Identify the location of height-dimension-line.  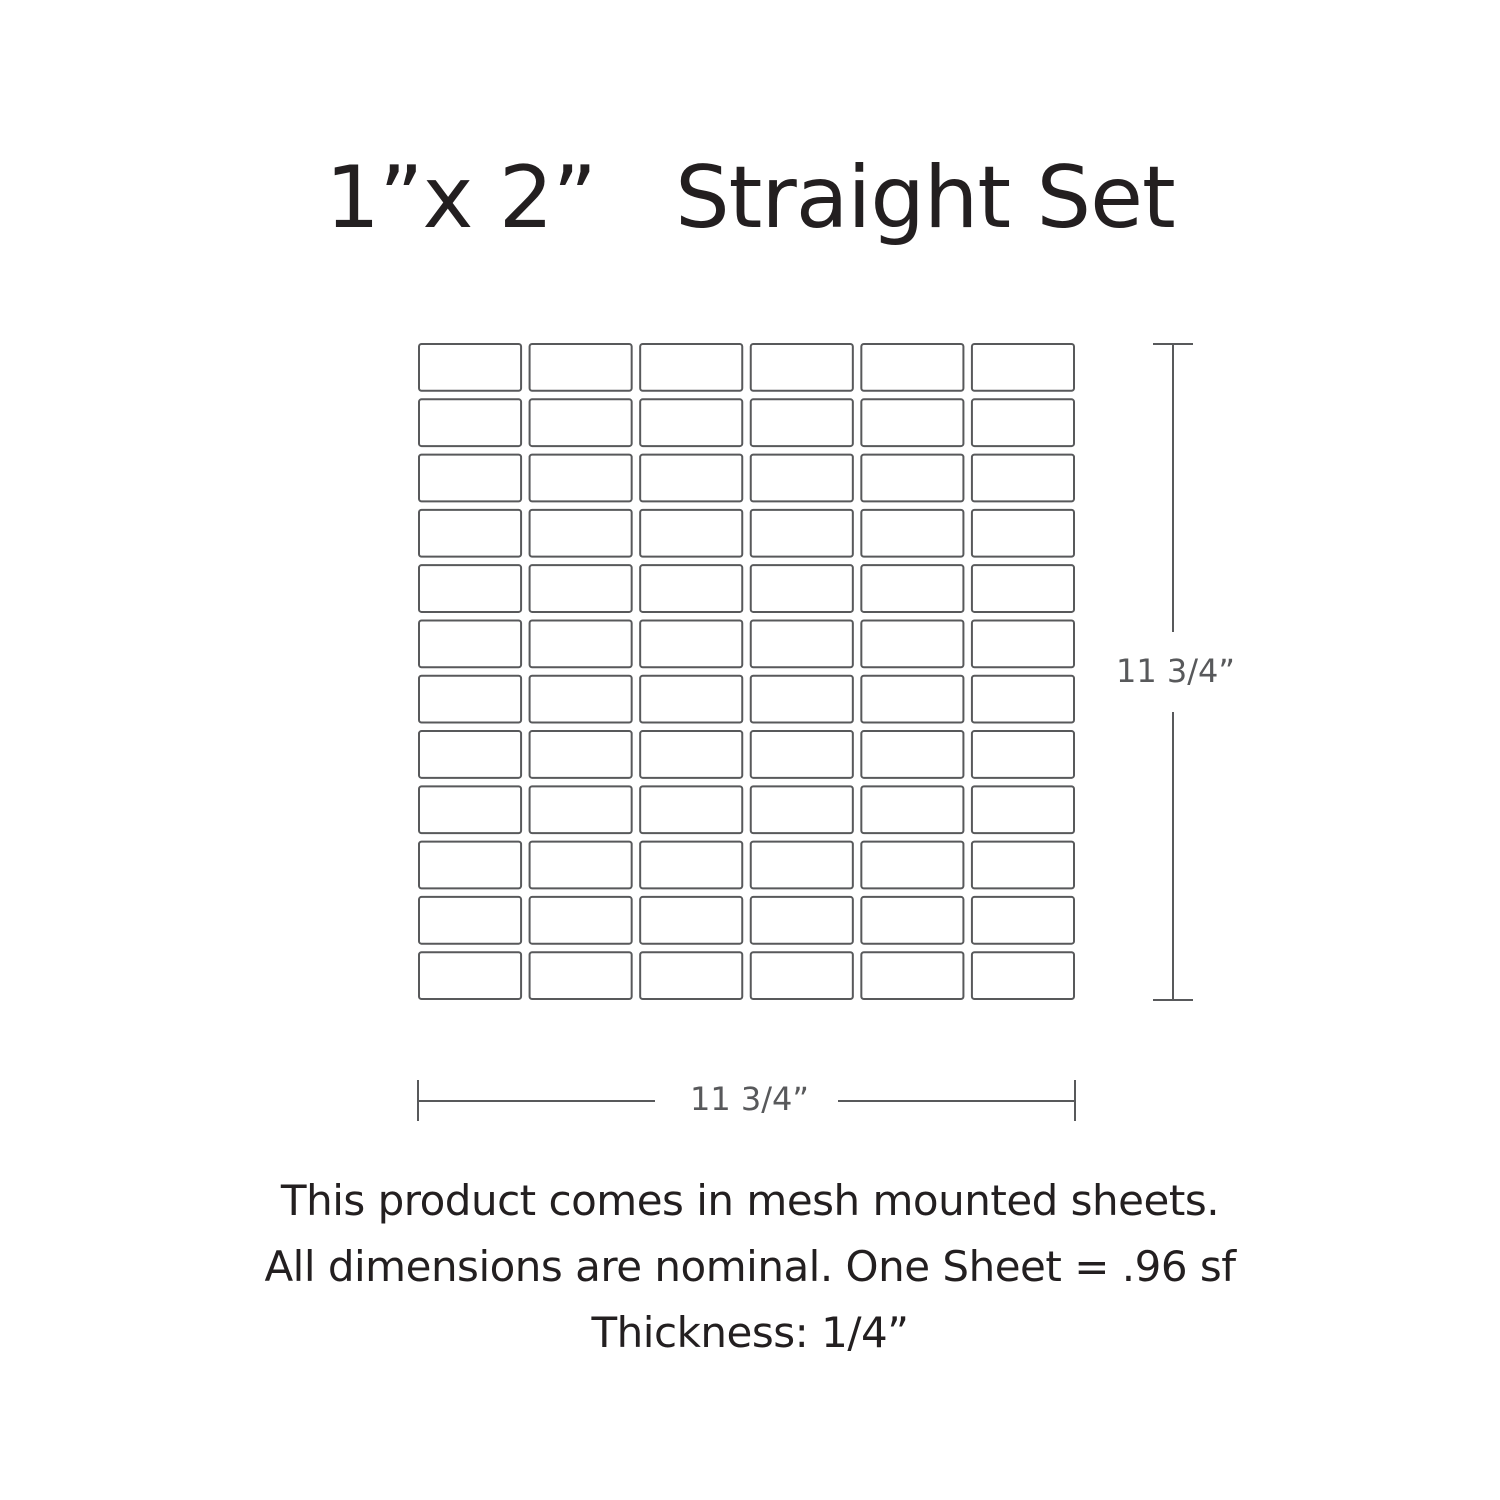
(1173, 672).